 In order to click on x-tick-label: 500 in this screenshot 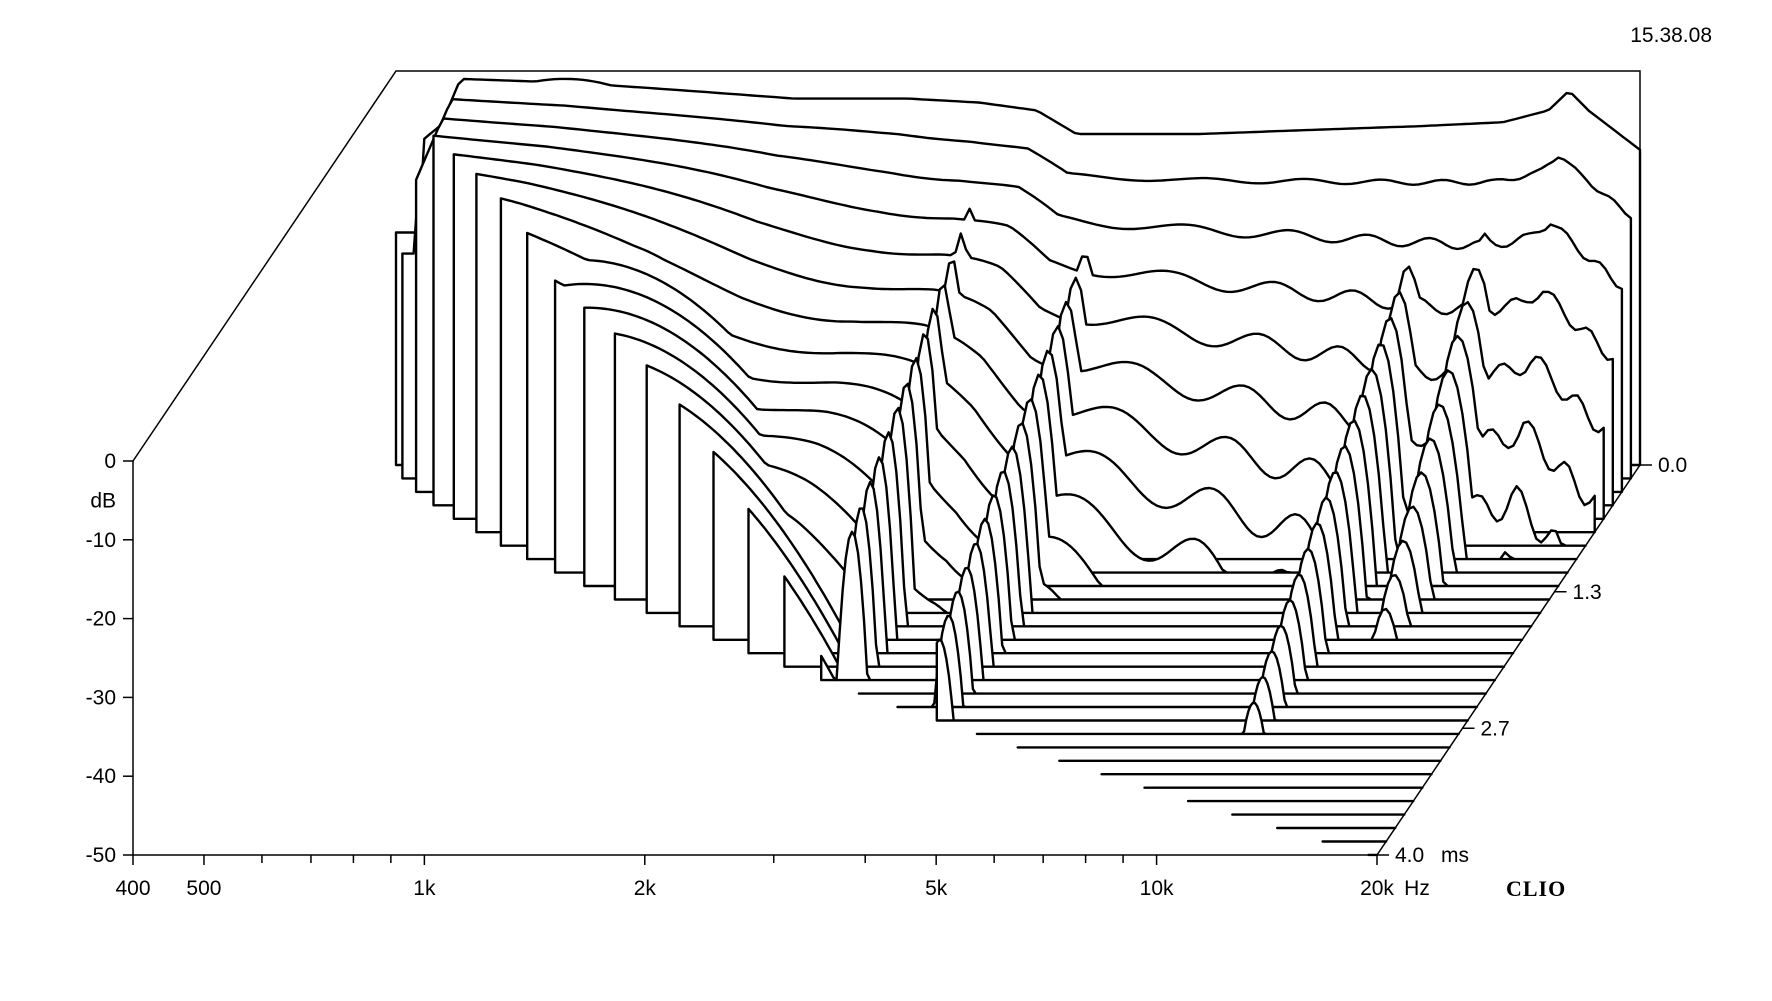, I will do `click(203, 888)`.